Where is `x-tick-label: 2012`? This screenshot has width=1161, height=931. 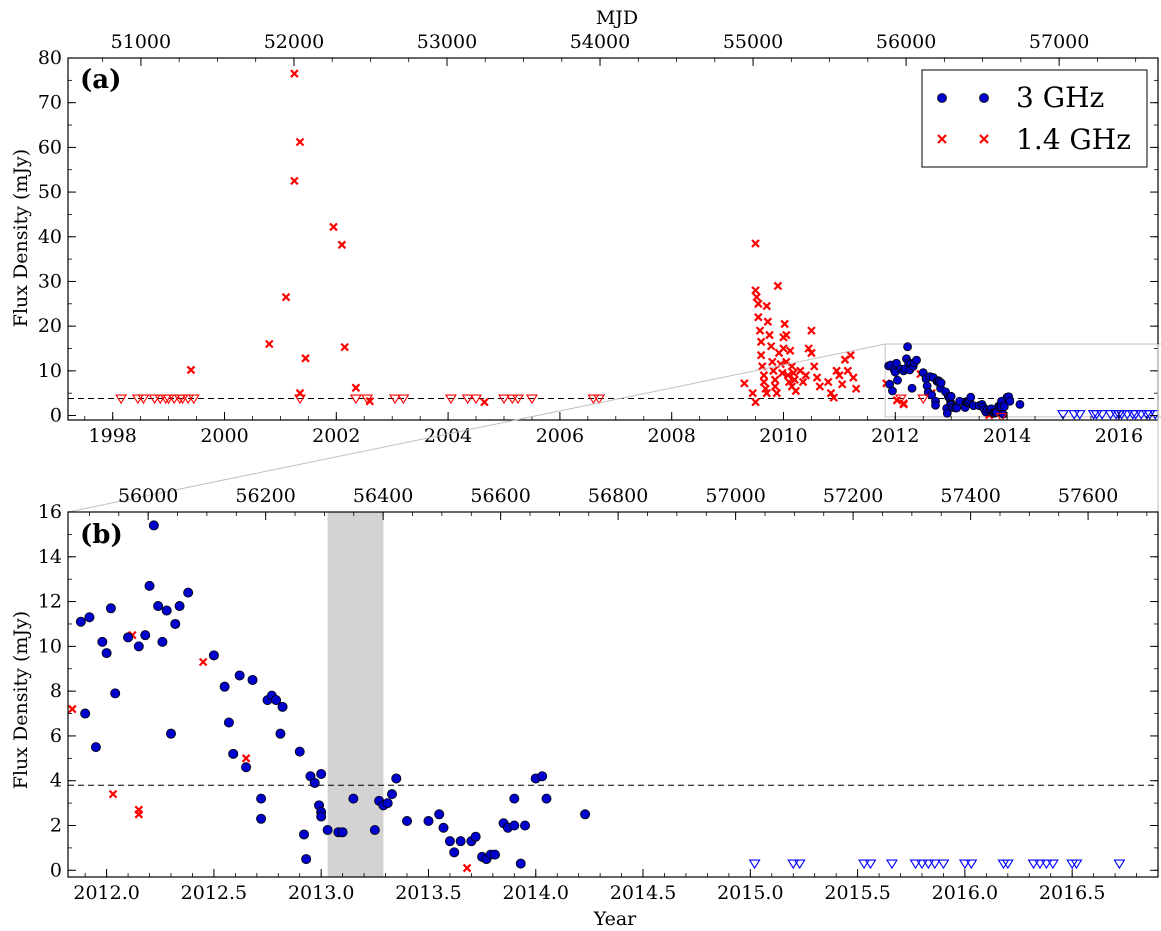 x-tick-label: 2012 is located at coordinates (895, 436).